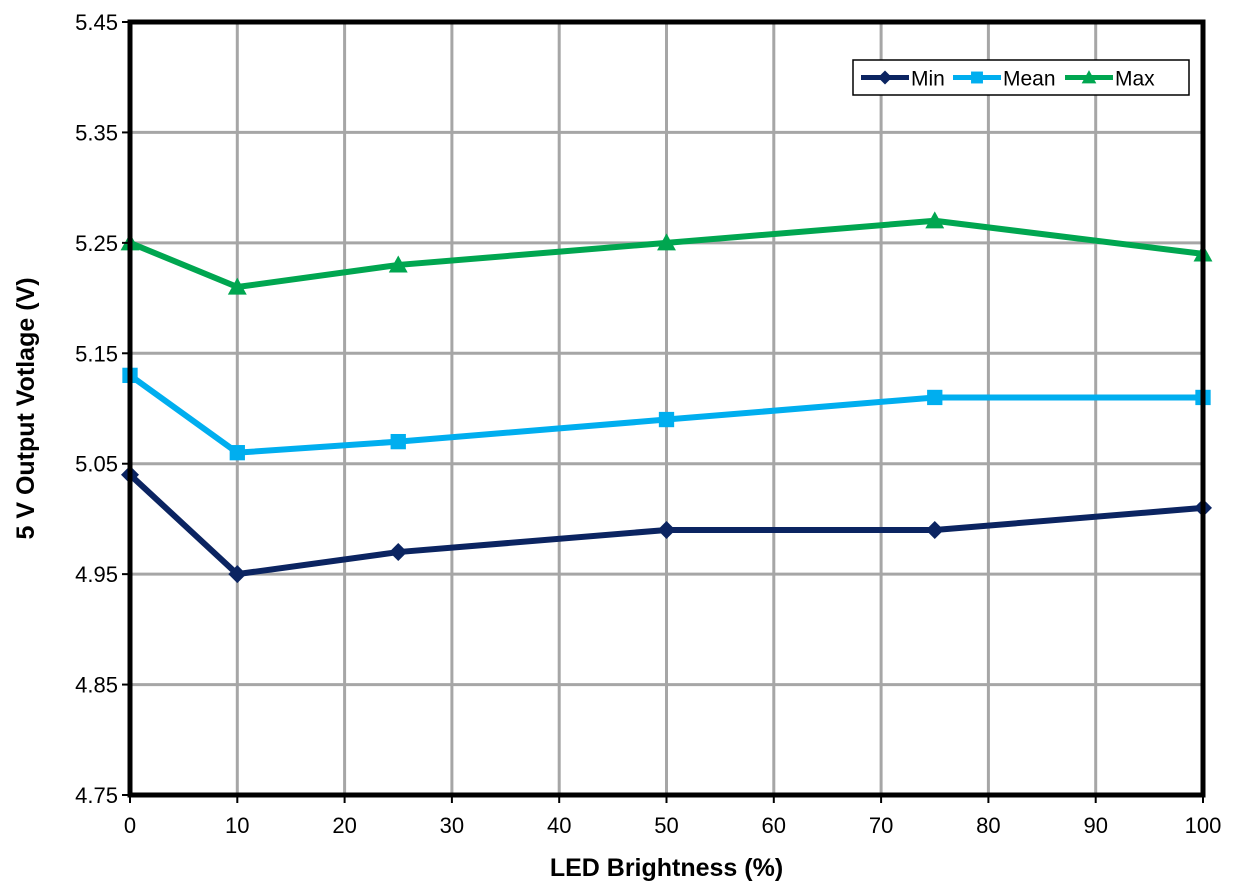 This screenshot has height=895, width=1235. What do you see at coordinates (344, 825) in the screenshot?
I see `x-tick-label: 20` at bounding box center [344, 825].